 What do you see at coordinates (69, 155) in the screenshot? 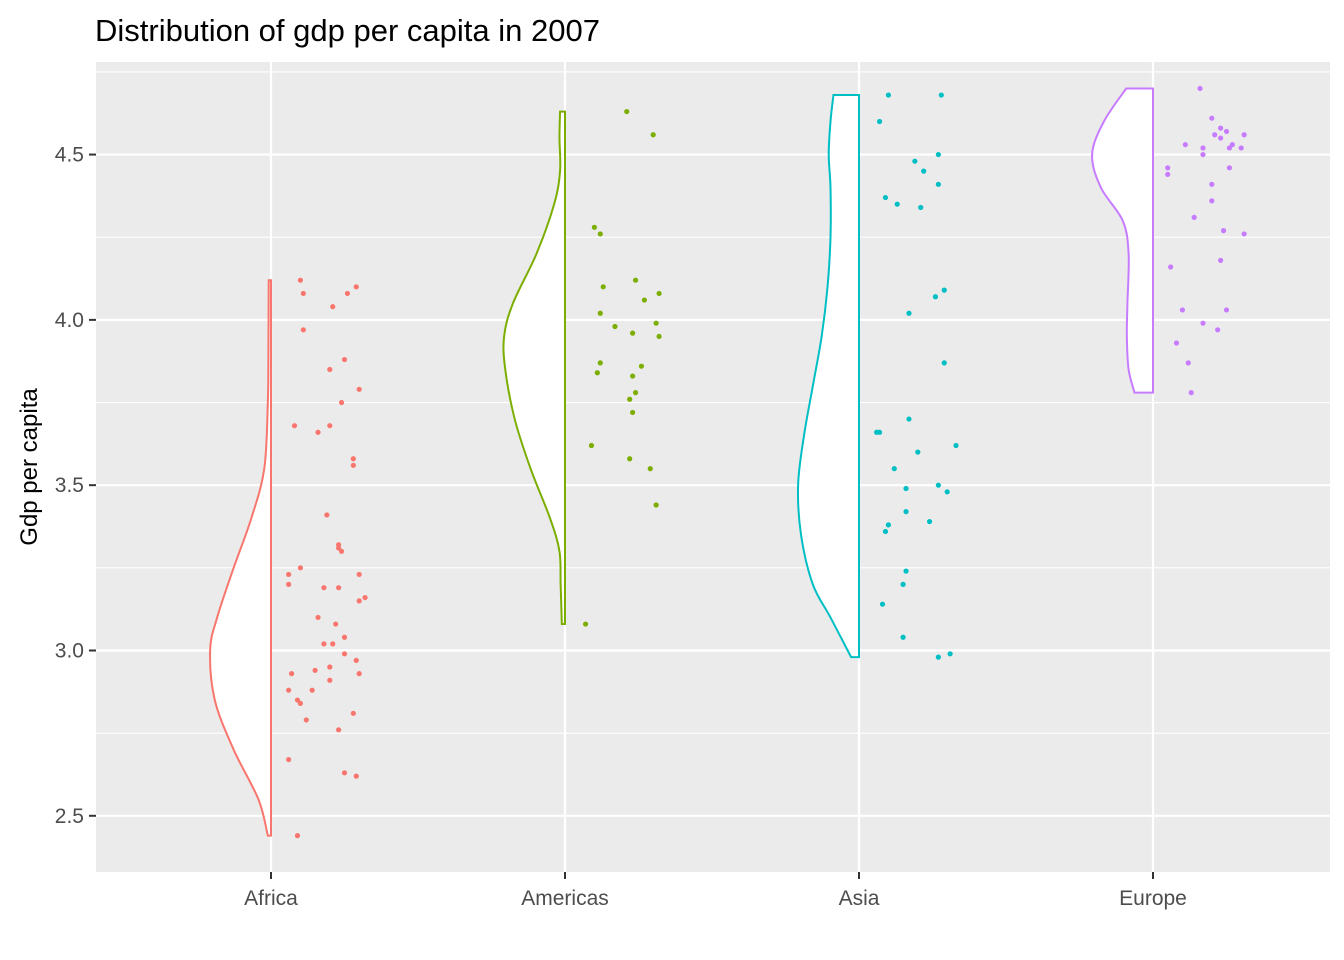
I see `y-tick-label: 4.5` at bounding box center [69, 155].